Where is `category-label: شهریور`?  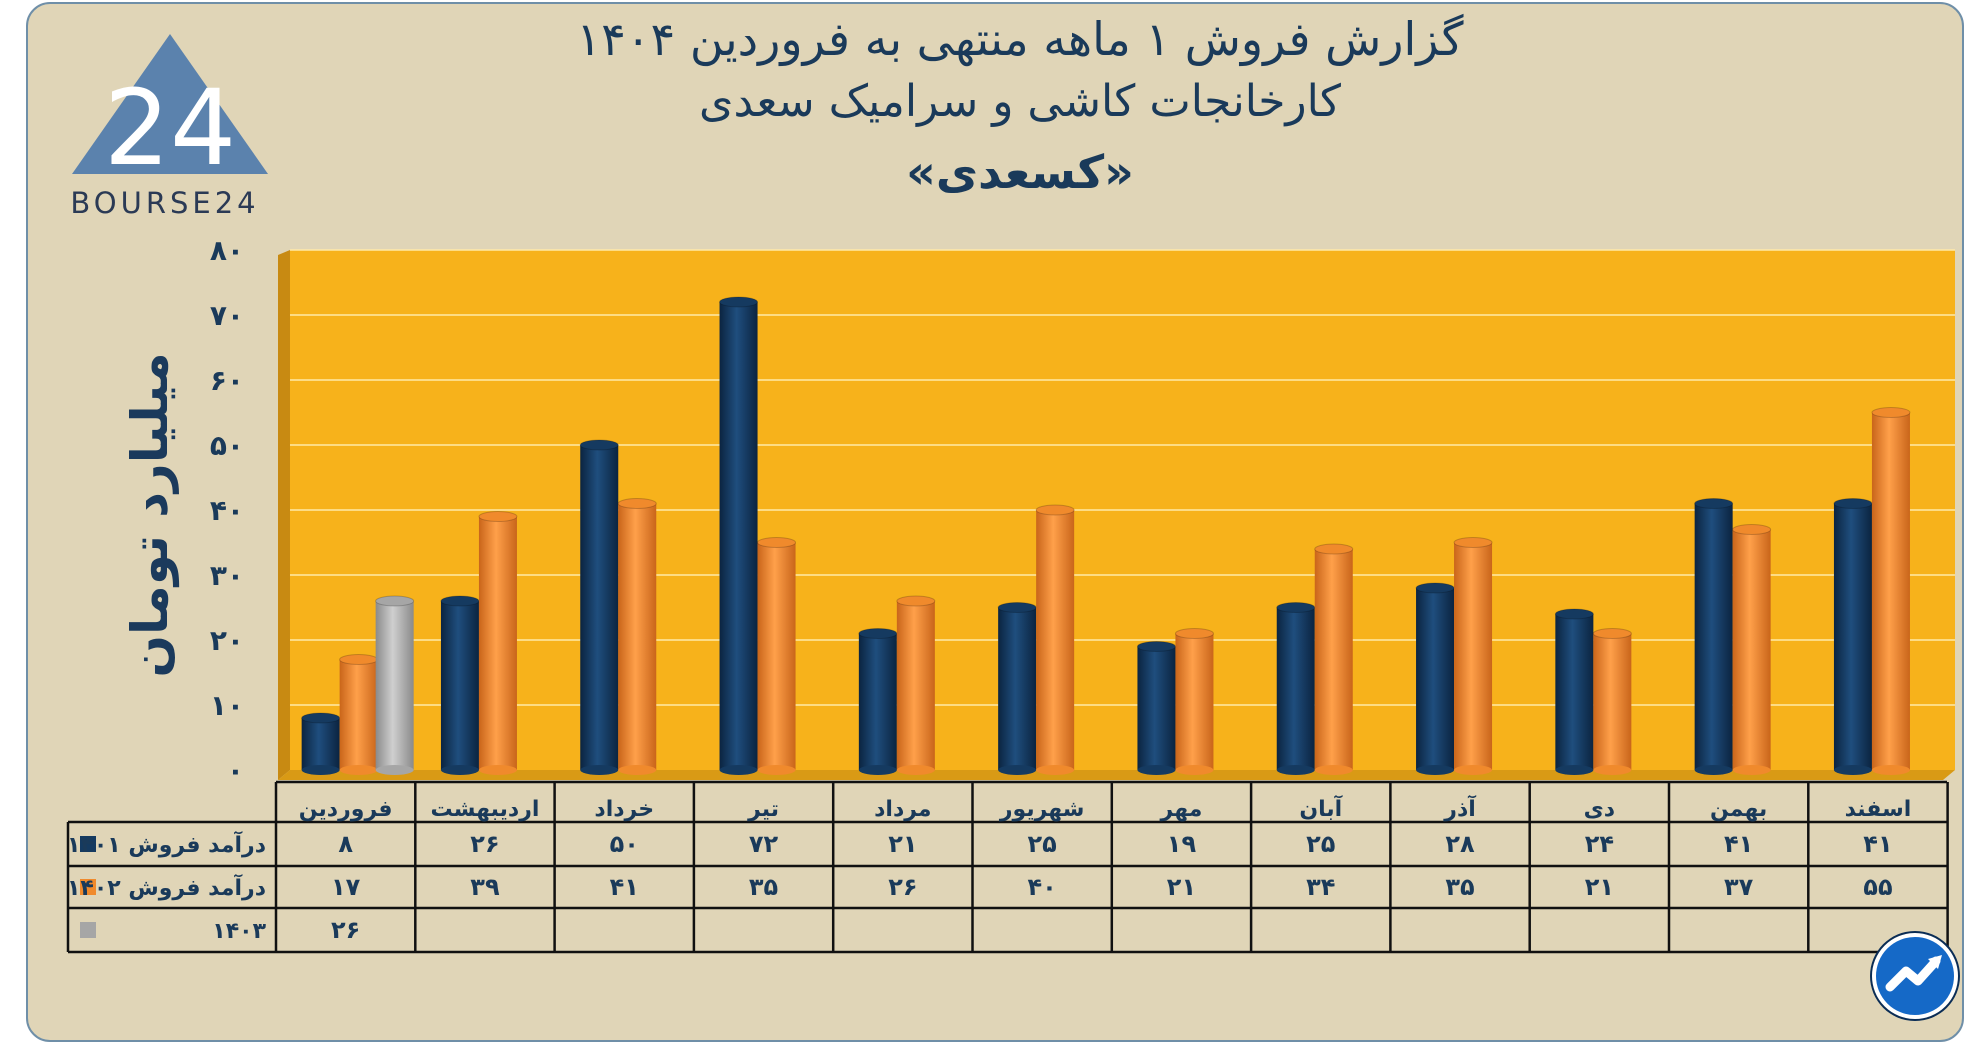
category-label: شهریور is located at coordinates (1042, 809).